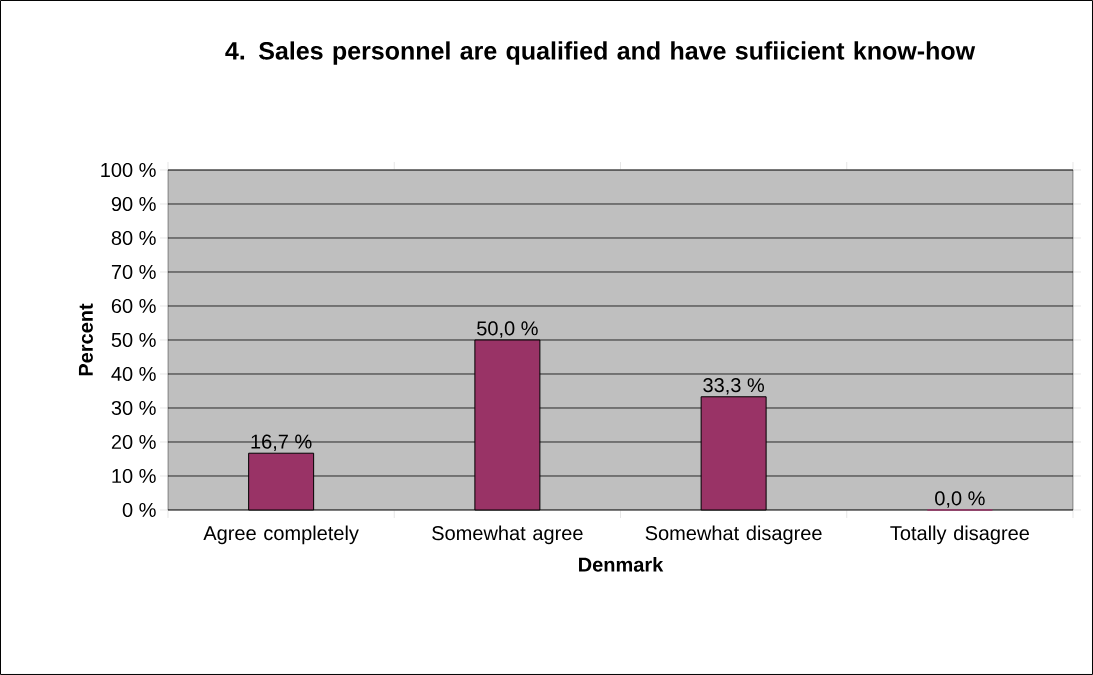 The image size is (1093, 675). What do you see at coordinates (134, 476) in the screenshot?
I see `y-tick-label: 10 %` at bounding box center [134, 476].